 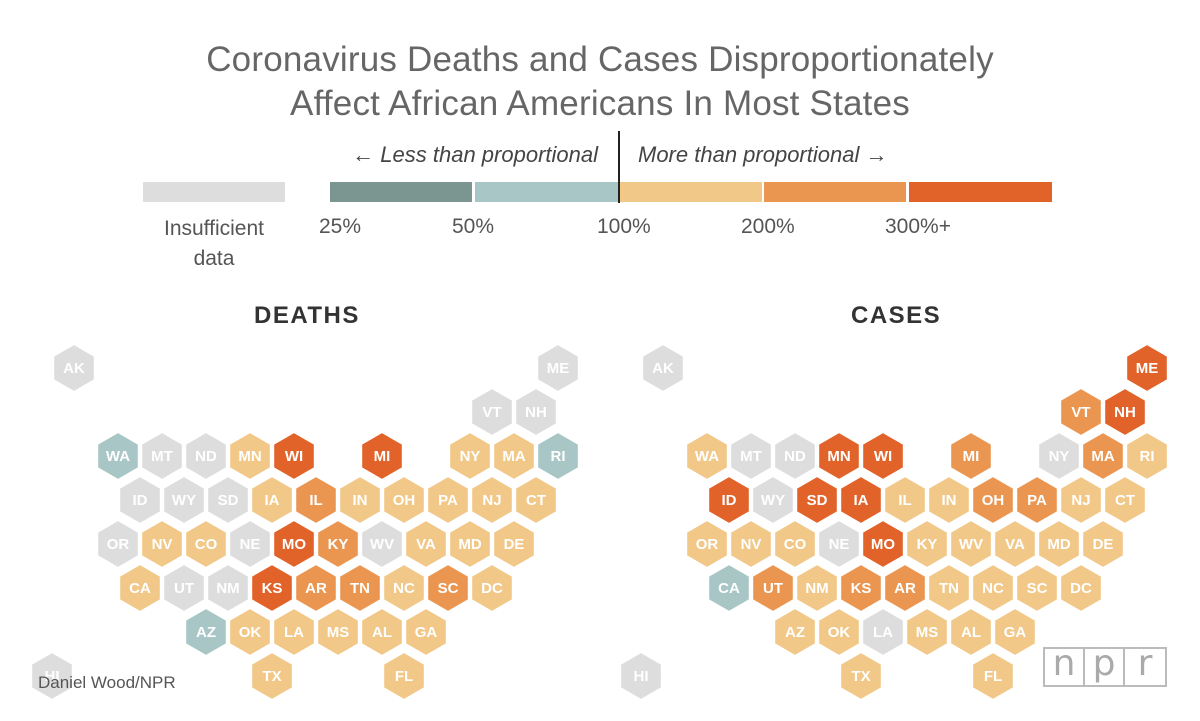 I want to click on cases-hex-nm: NM, so click(x=817, y=588).